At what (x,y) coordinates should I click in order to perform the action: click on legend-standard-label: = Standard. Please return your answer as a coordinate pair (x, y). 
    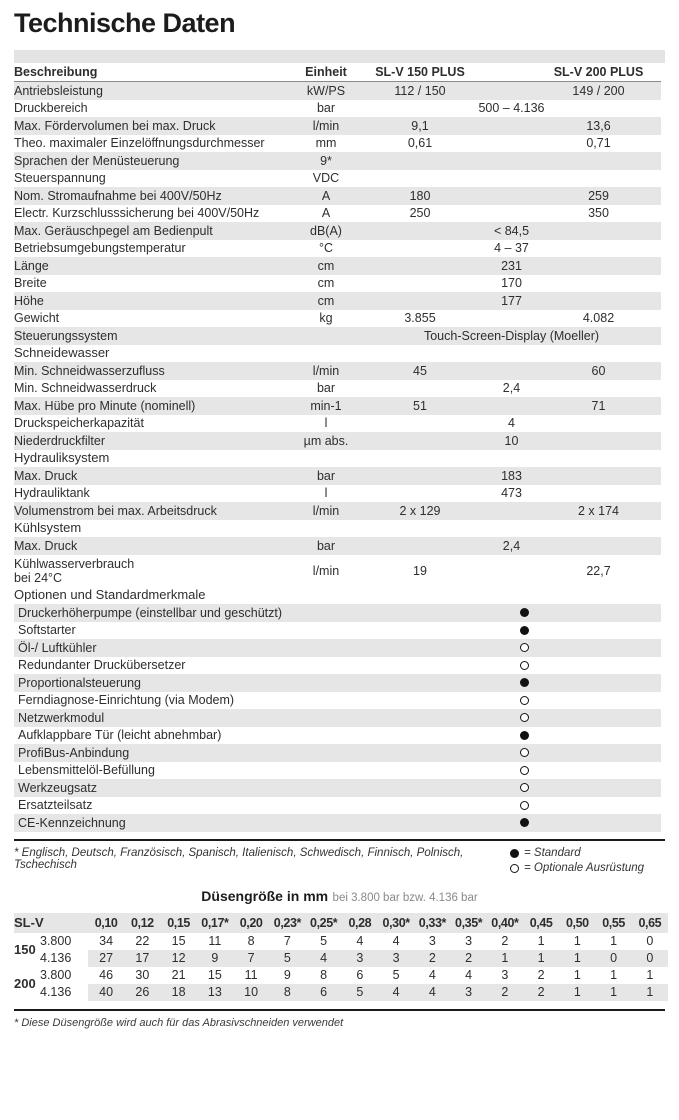
    Looking at the image, I should click on (552, 852).